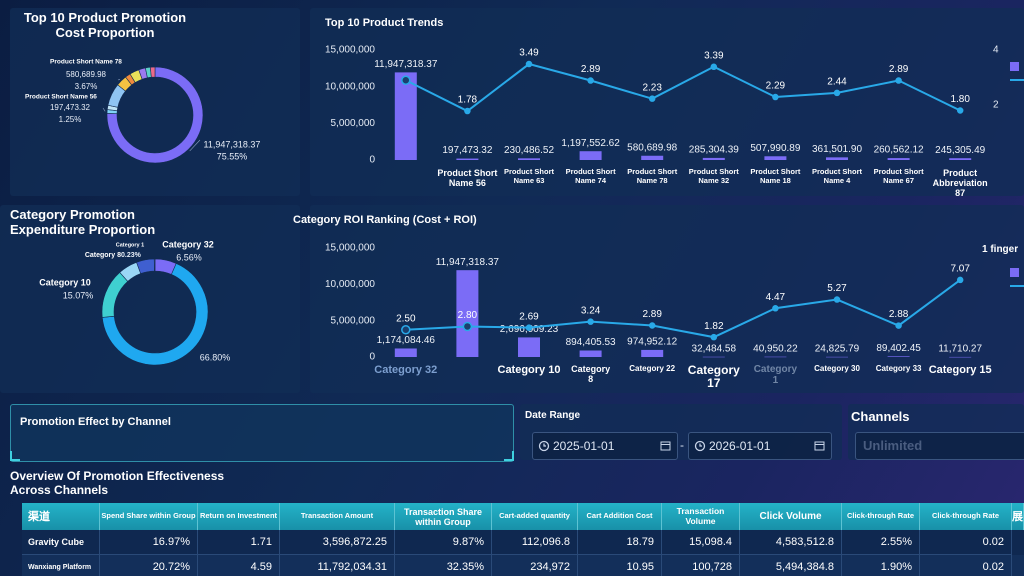 The image size is (1024, 576). Describe the element at coordinates (86, 86) in the screenshot. I see `slice-percent: 3.67%` at that location.